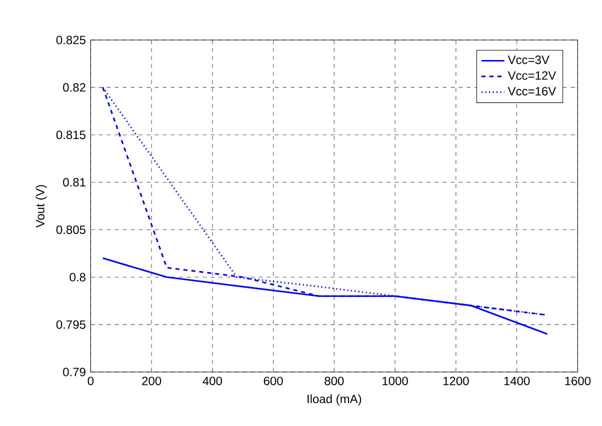 The width and height of the screenshot is (602, 426). I want to click on legend-label: Vcc=16V, so click(532, 91).